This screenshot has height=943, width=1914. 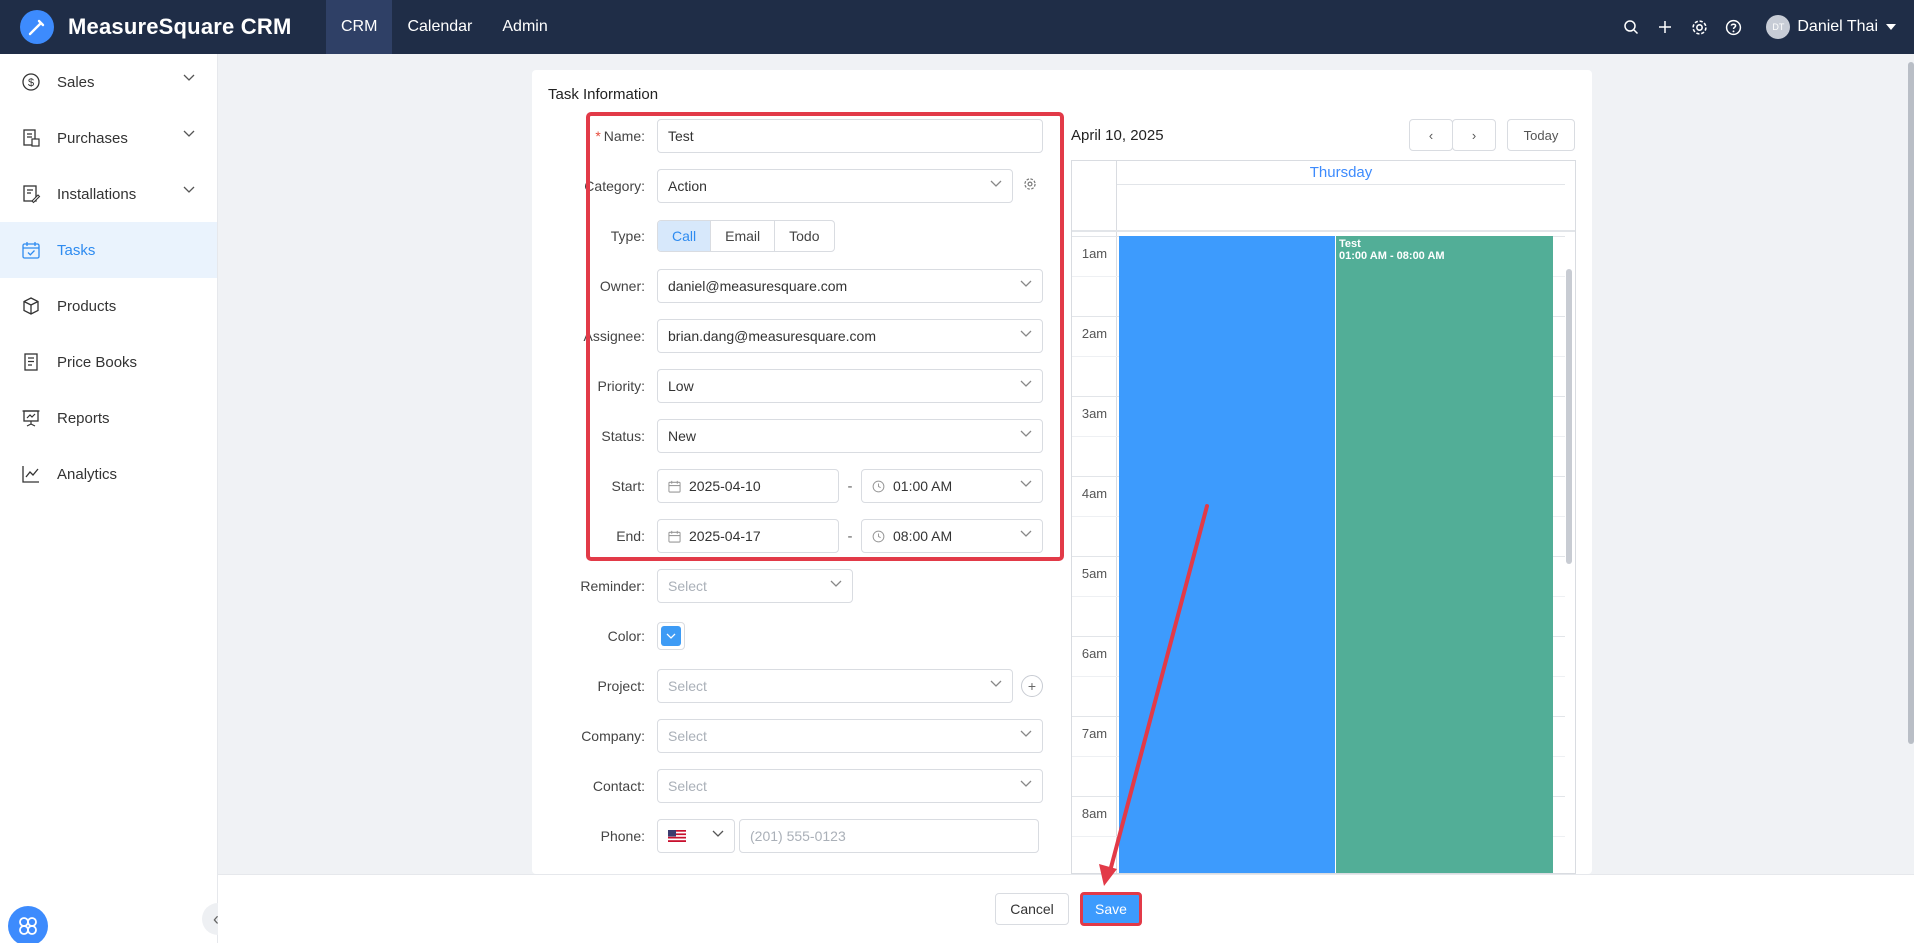 I want to click on sidebar-item-purchases: Purchases, so click(x=108, y=138).